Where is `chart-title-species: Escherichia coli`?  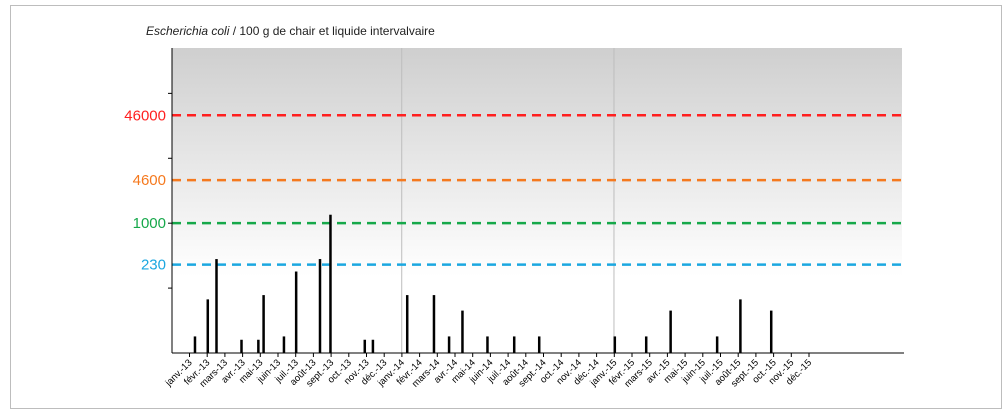
chart-title-species: Escherichia coli is located at coordinates (188, 31).